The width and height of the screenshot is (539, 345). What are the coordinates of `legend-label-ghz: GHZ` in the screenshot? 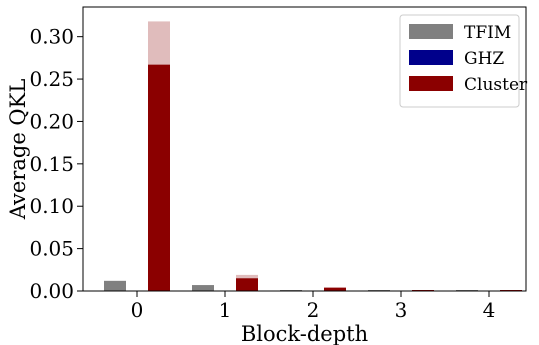 It's located at (484, 59).